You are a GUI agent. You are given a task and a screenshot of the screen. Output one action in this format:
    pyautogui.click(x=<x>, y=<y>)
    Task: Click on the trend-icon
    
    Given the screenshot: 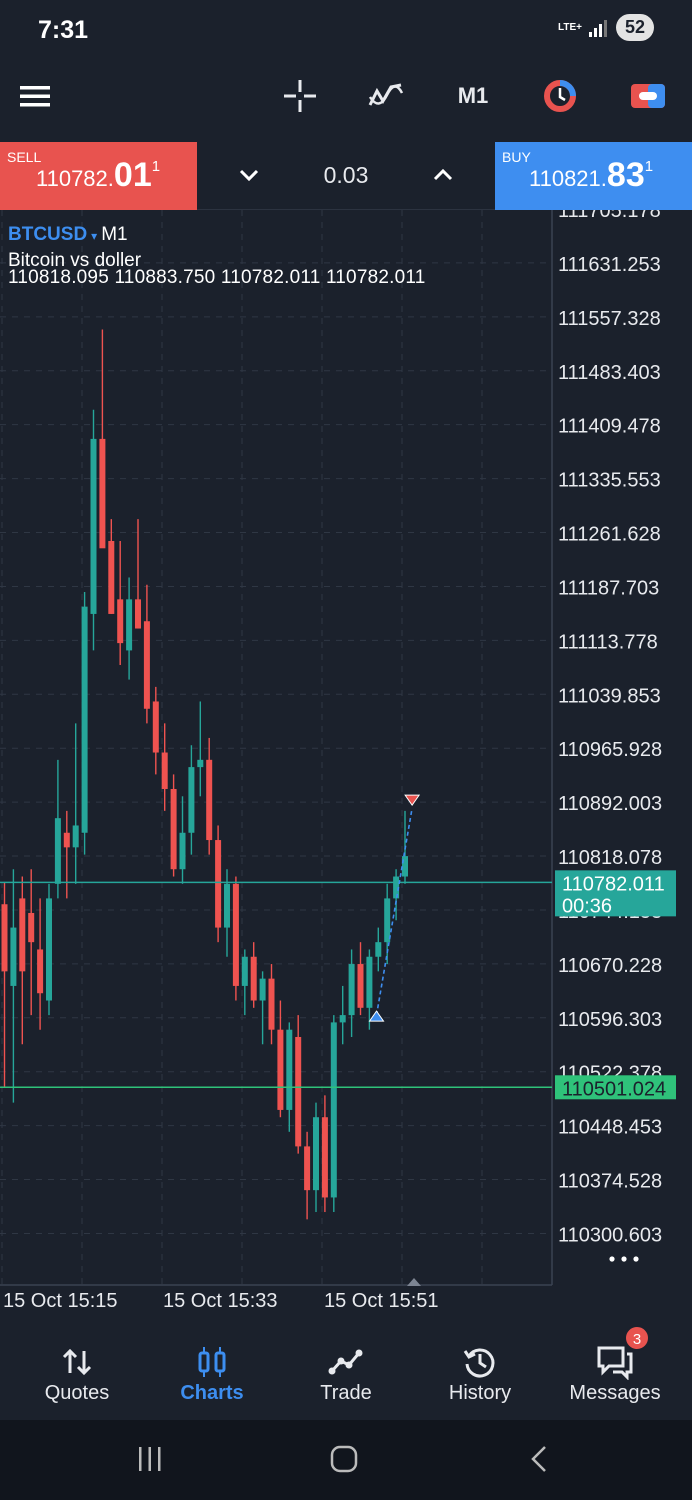 What is the action you would take?
    pyautogui.click(x=346, y=1362)
    